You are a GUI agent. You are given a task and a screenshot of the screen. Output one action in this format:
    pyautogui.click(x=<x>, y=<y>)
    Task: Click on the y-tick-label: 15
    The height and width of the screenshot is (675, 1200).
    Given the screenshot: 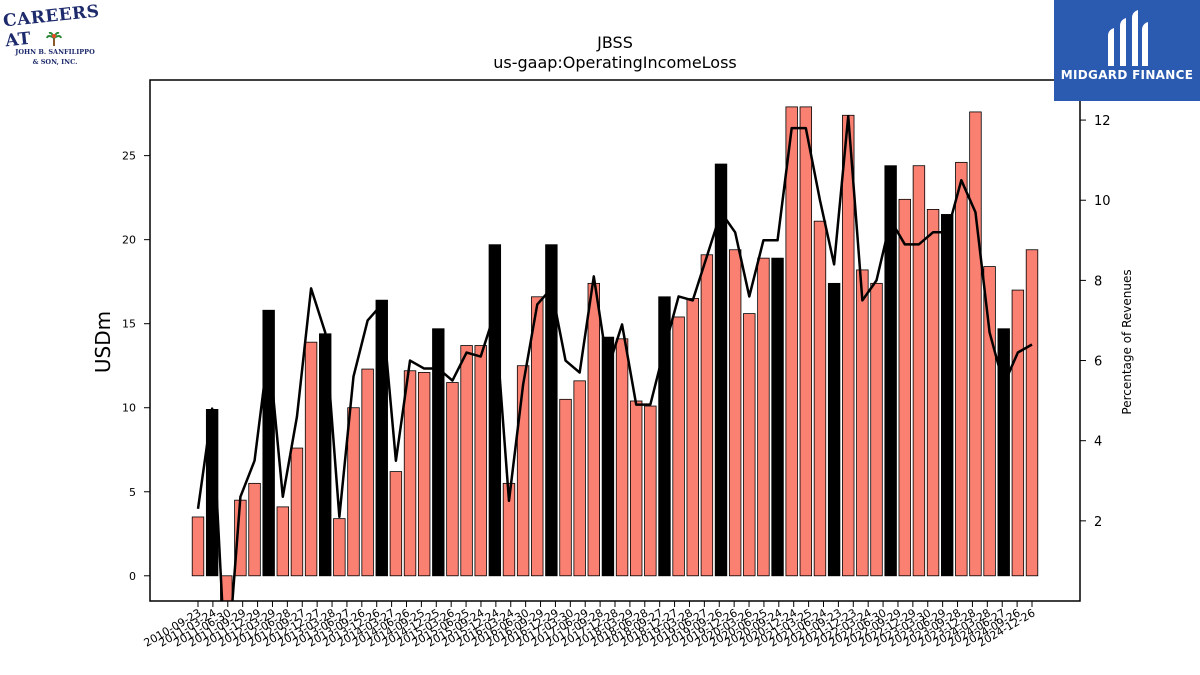 What is the action you would take?
    pyautogui.click(x=129, y=324)
    